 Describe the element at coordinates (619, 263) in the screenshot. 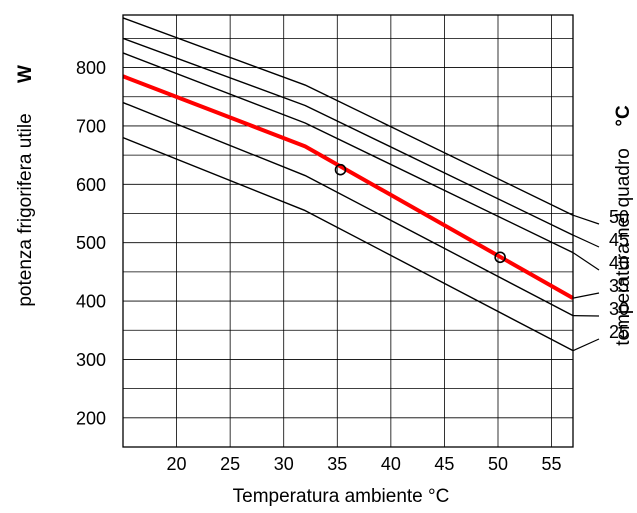

I see `series-label-40: 40` at that location.